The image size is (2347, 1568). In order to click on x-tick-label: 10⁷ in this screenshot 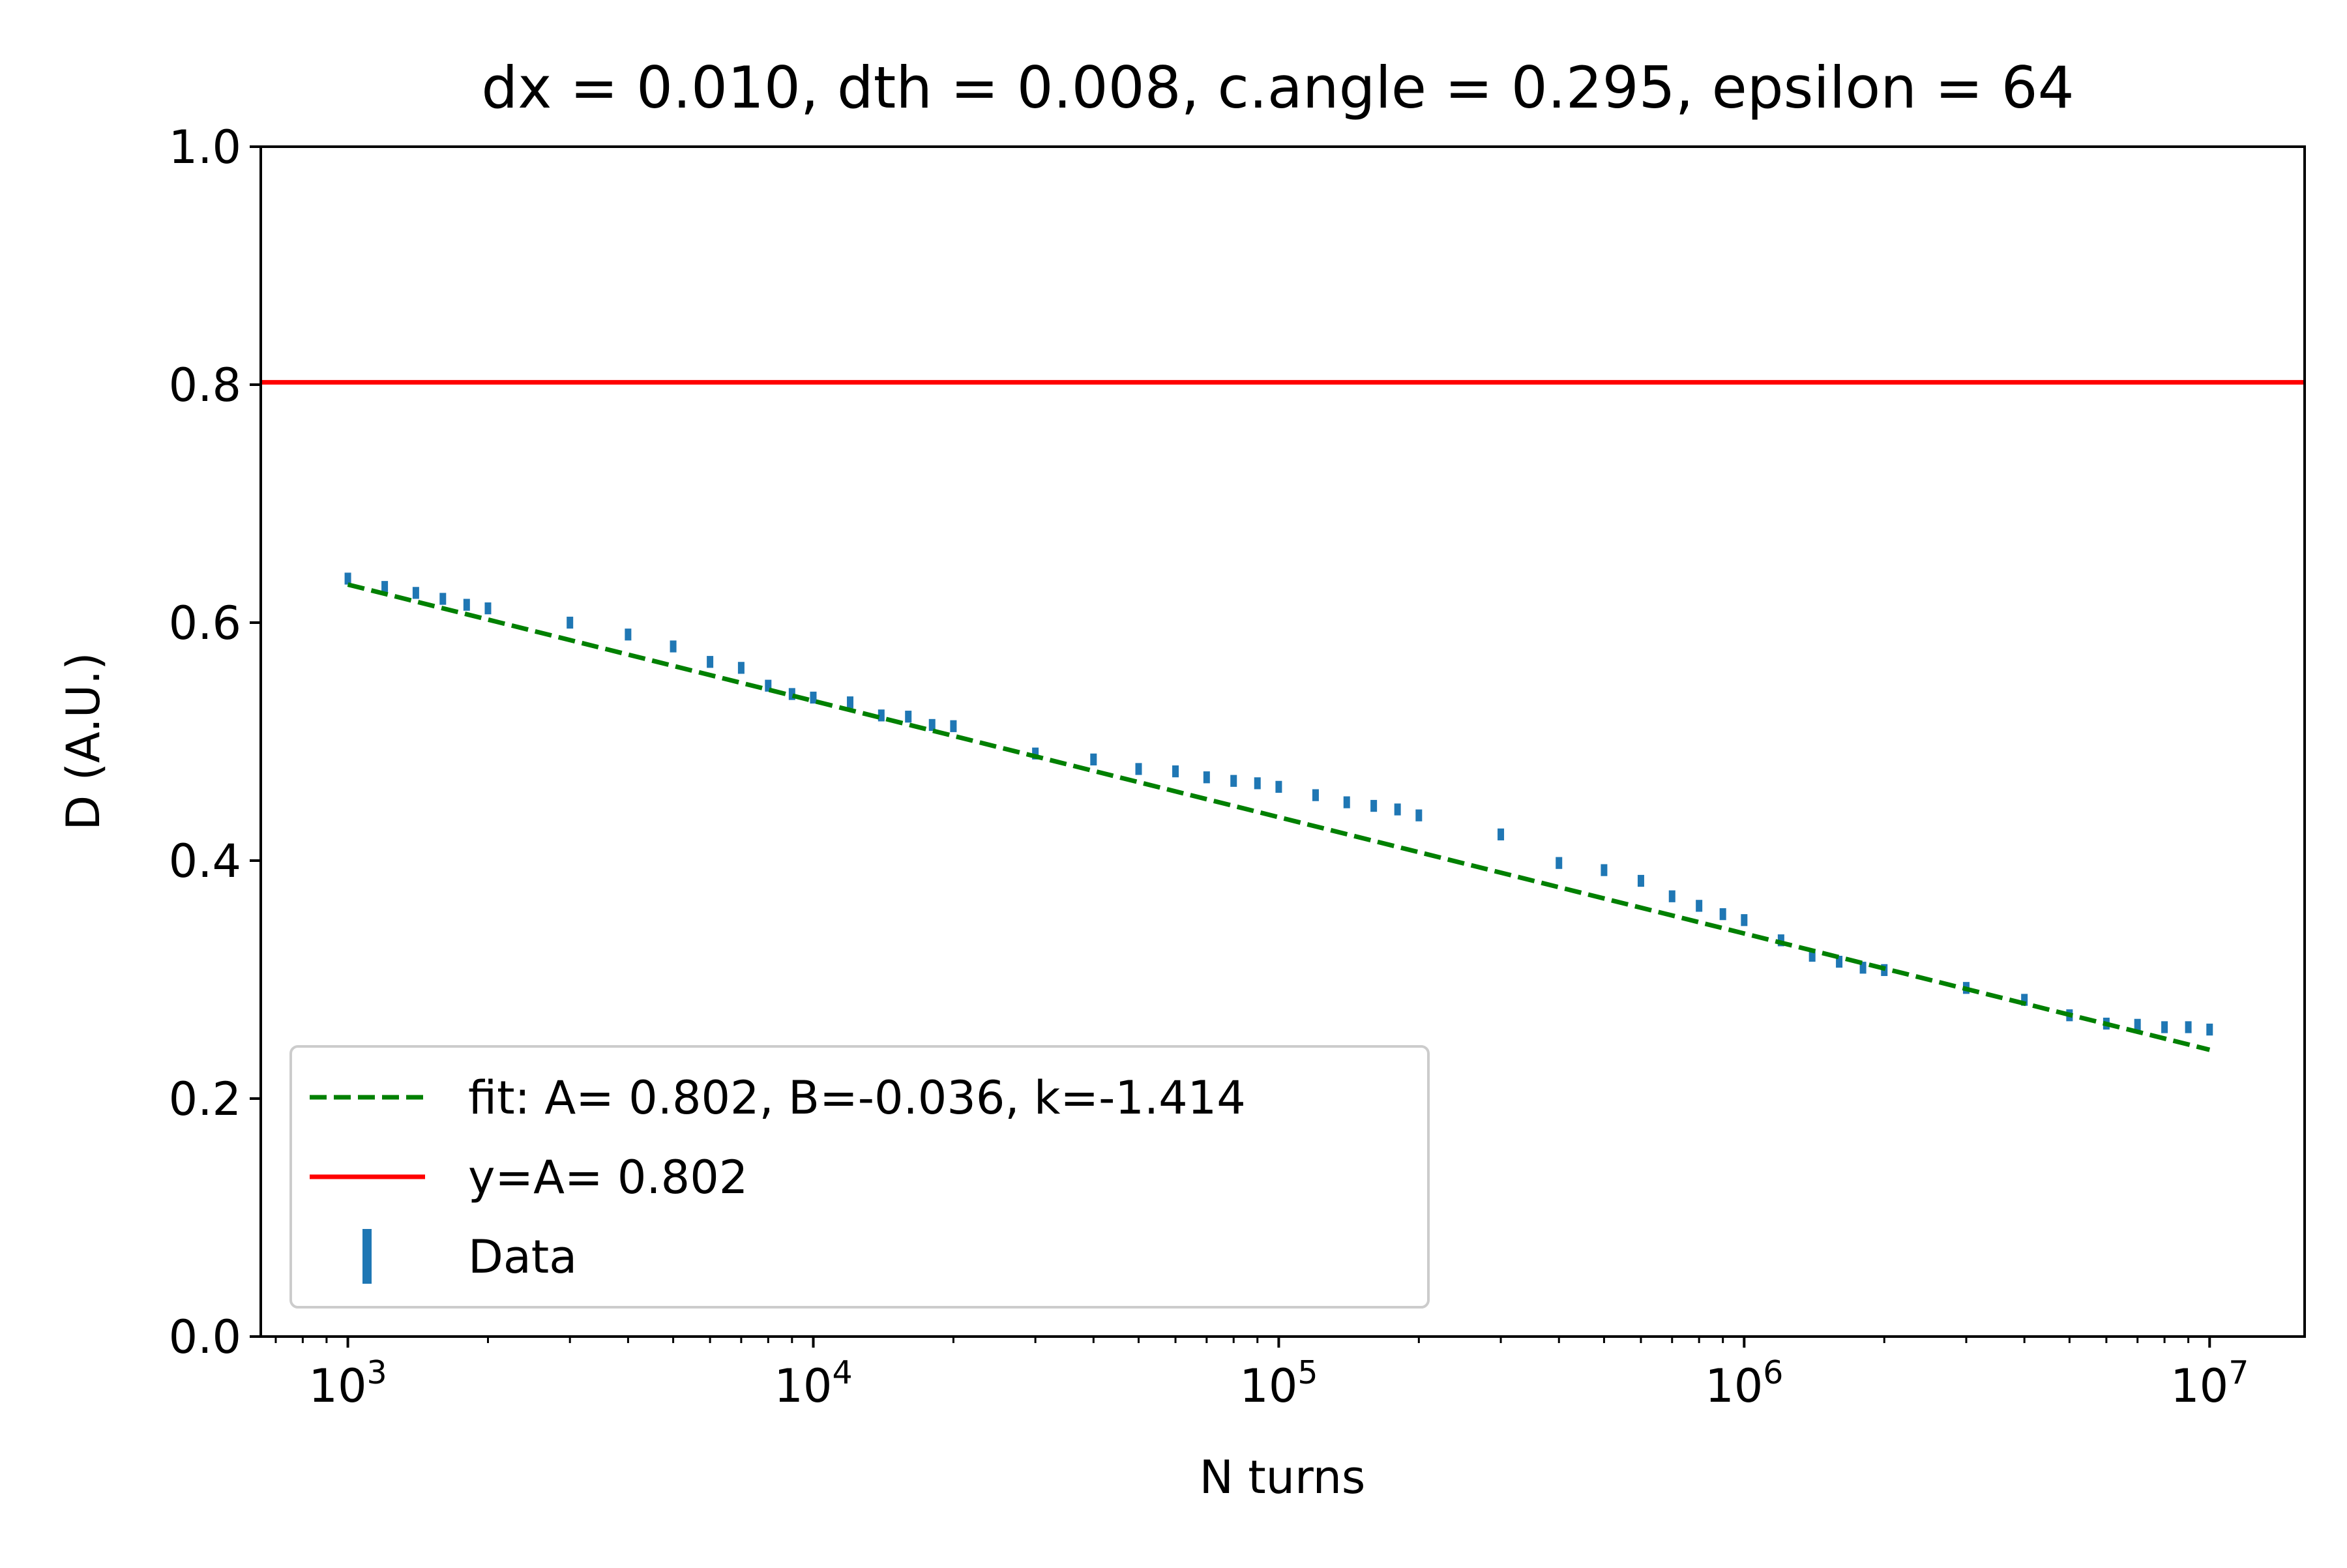, I will do `click(2209, 1384)`.